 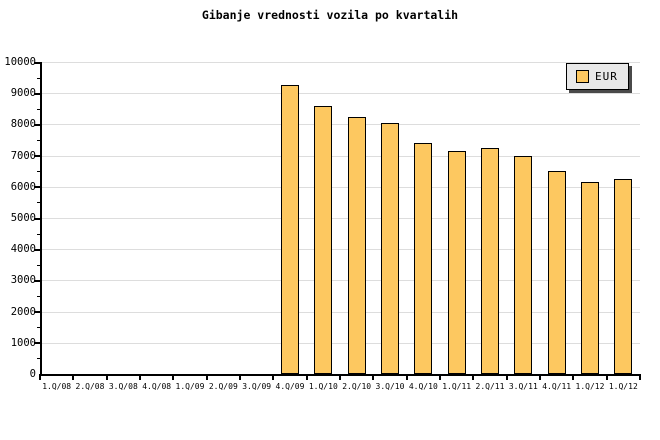 I want to click on y-axis-label: 2000, so click(x=23, y=311).